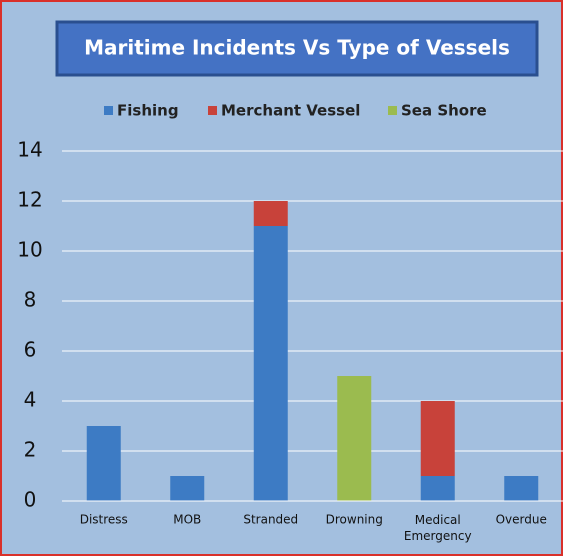 The width and height of the screenshot is (563, 556). I want to click on x-tick-label: Medical Emergency, so click(438, 528).